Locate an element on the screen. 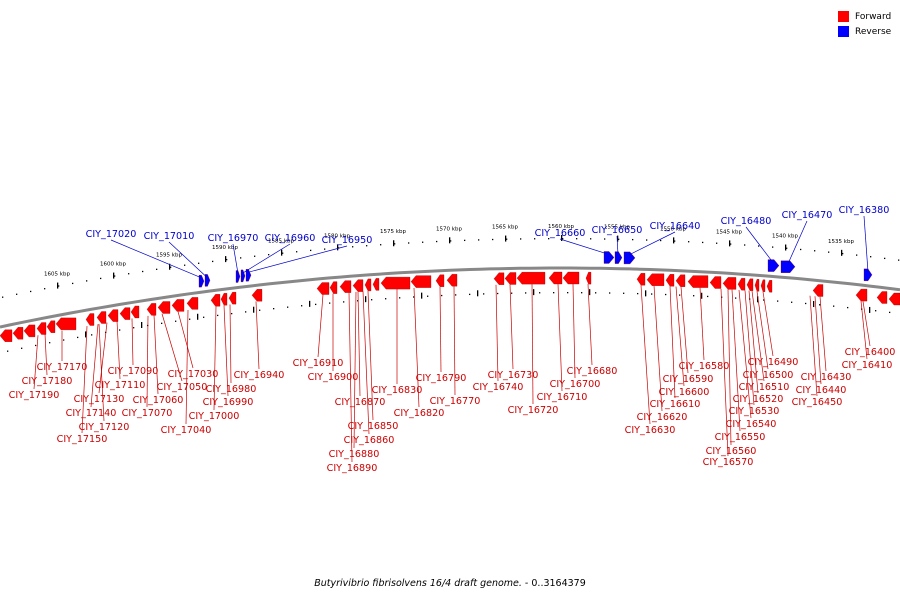 The height and width of the screenshot is (600, 900). gene-label: CIY_16710 is located at coordinates (562, 397).